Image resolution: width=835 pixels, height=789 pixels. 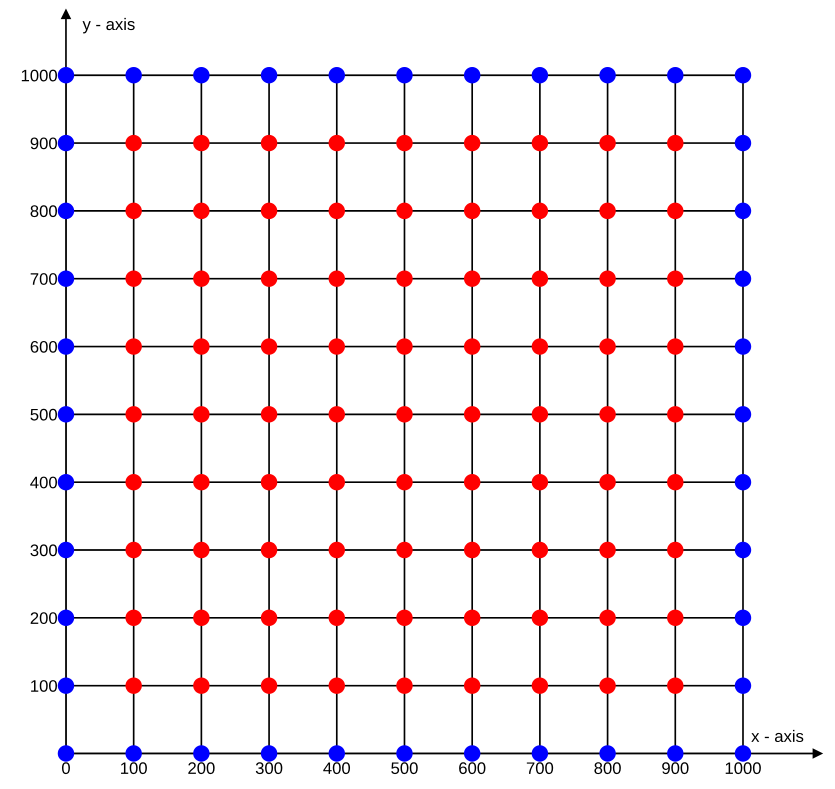 What do you see at coordinates (43, 143) in the screenshot?
I see `y-tick-label: 900` at bounding box center [43, 143].